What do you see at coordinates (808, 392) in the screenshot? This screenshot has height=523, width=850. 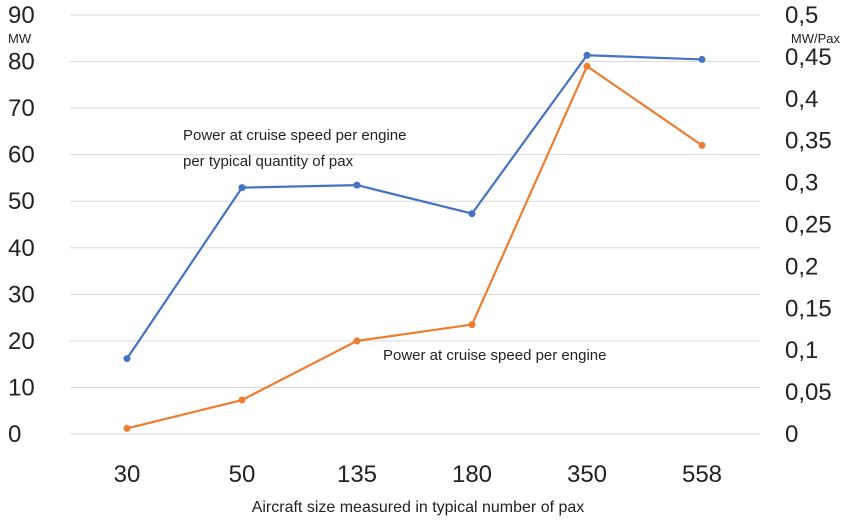 I see `right-tick-label: 0,05` at bounding box center [808, 392].